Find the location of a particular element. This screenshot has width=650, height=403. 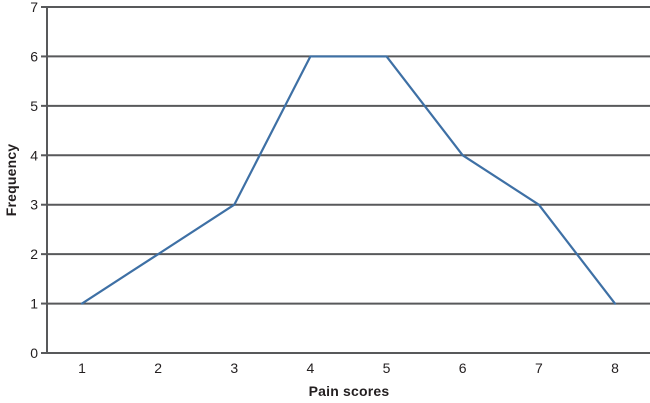

x-tick-label: 3 is located at coordinates (234, 368).